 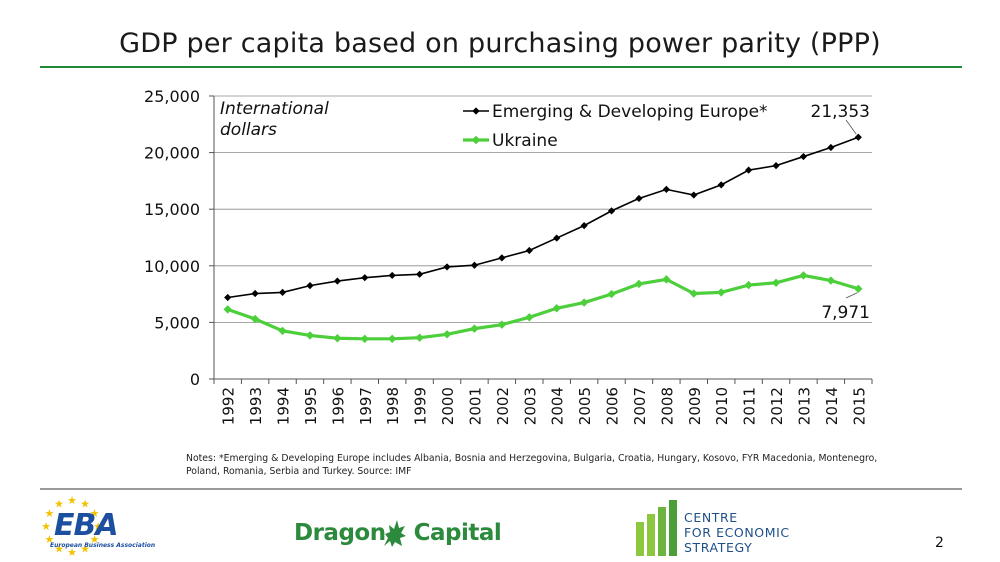 What do you see at coordinates (172, 266) in the screenshot?
I see `y-tick-label: 10,000` at bounding box center [172, 266].